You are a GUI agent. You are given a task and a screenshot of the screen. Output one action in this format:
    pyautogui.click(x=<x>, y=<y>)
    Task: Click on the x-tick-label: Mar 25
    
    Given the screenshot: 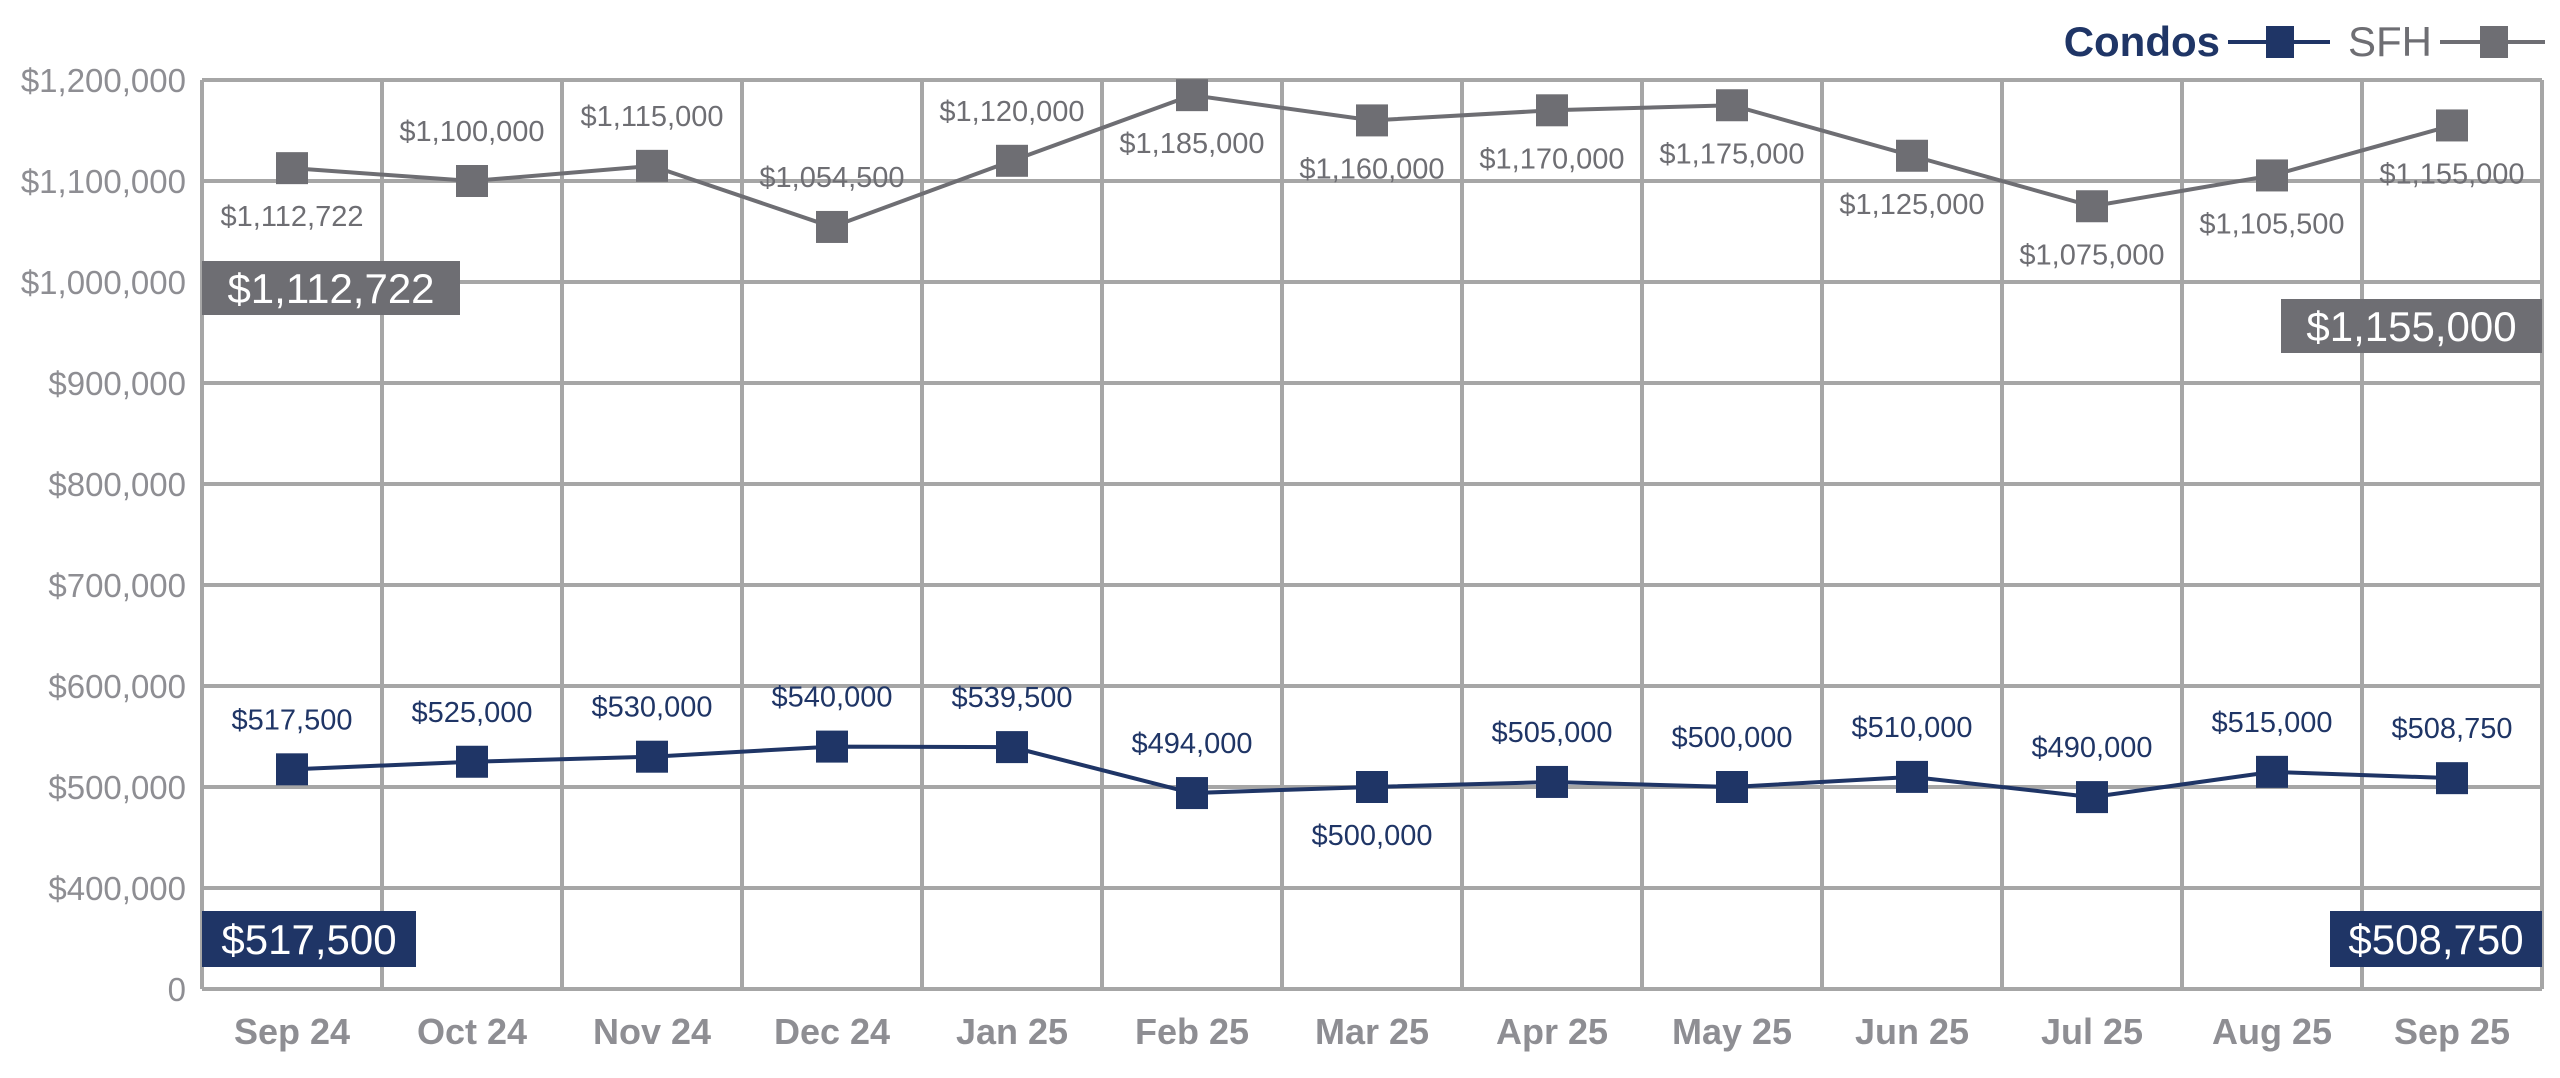 What is the action you would take?
    pyautogui.click(x=1372, y=1031)
    